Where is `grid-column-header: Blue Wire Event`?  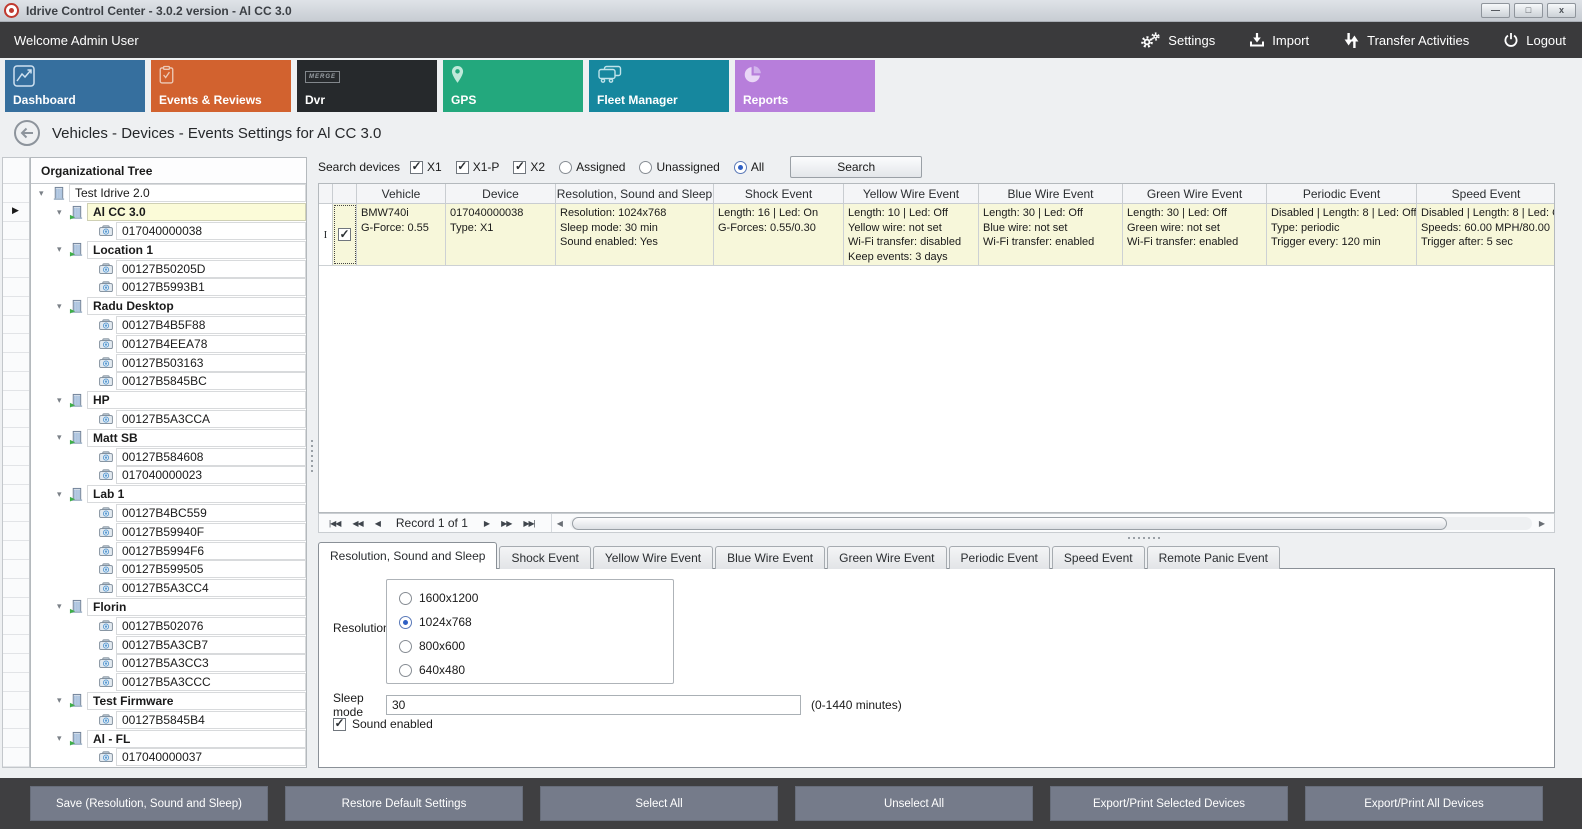
grid-column-header: Blue Wire Event is located at coordinates (1051, 193).